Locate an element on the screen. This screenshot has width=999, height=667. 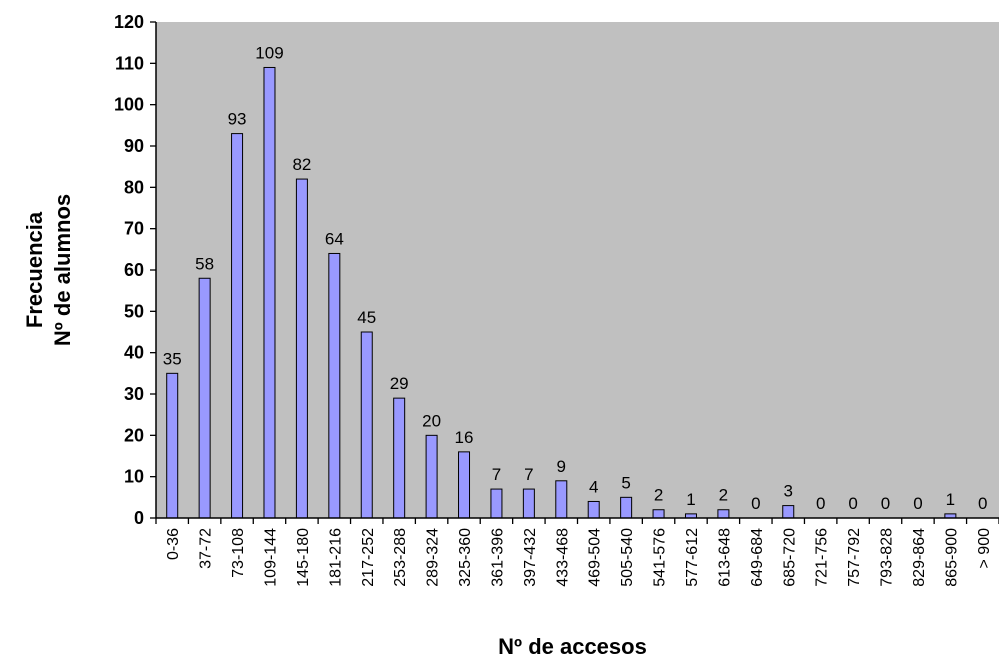
x-tick-label: 505-540 is located at coordinates (627, 557).